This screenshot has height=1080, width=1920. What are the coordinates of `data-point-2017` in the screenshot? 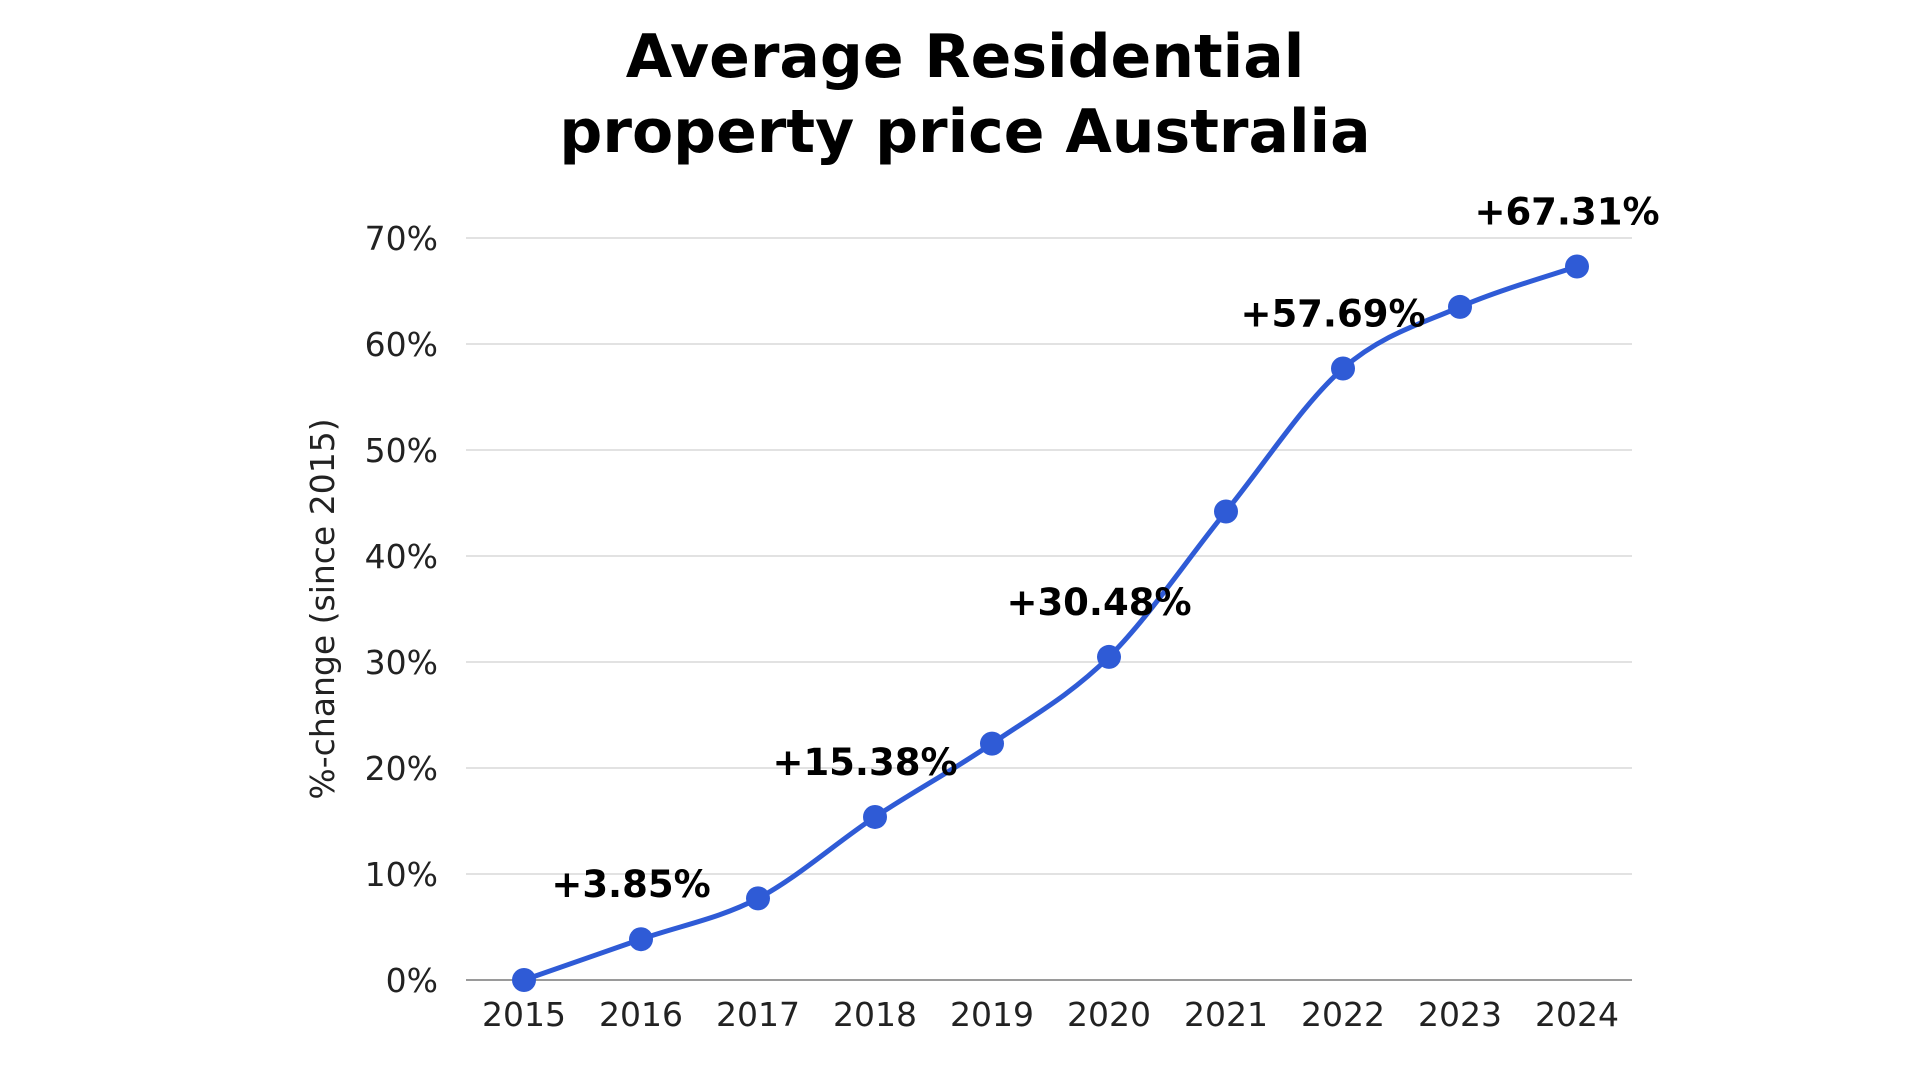 It's located at (758, 898).